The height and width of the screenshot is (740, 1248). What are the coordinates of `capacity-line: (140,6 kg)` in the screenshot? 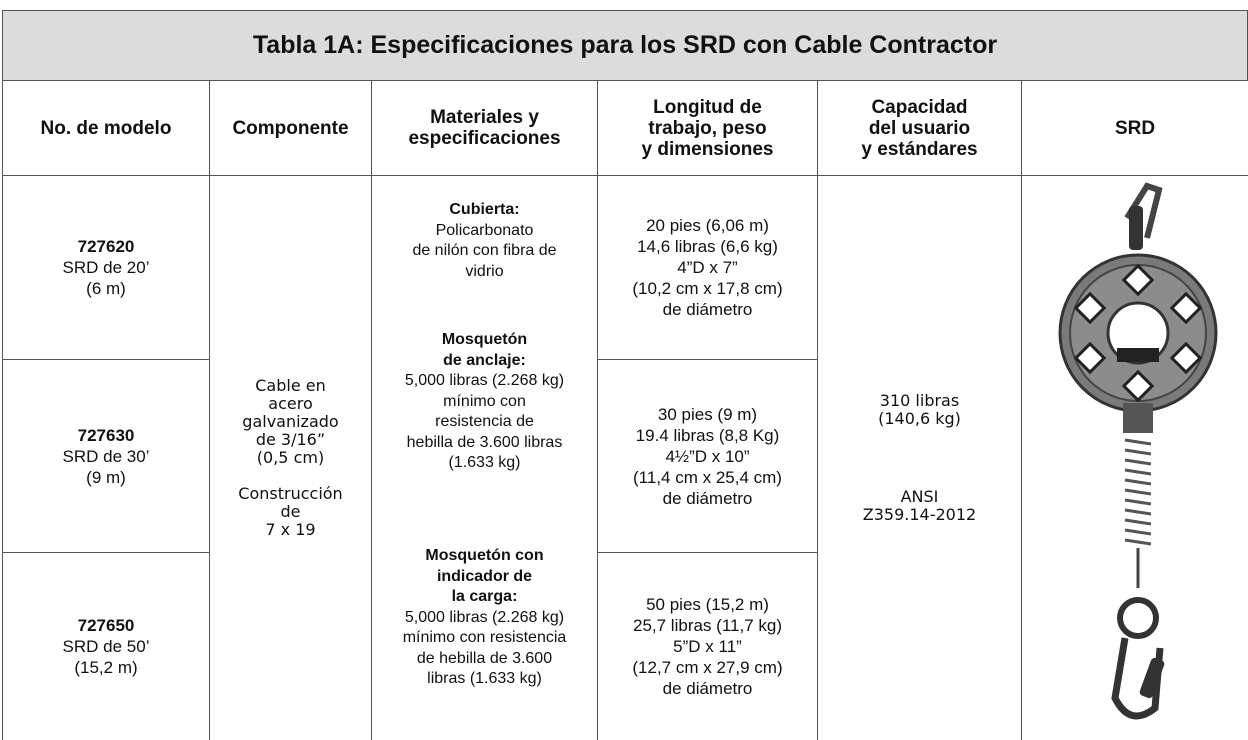 It's located at (919, 418).